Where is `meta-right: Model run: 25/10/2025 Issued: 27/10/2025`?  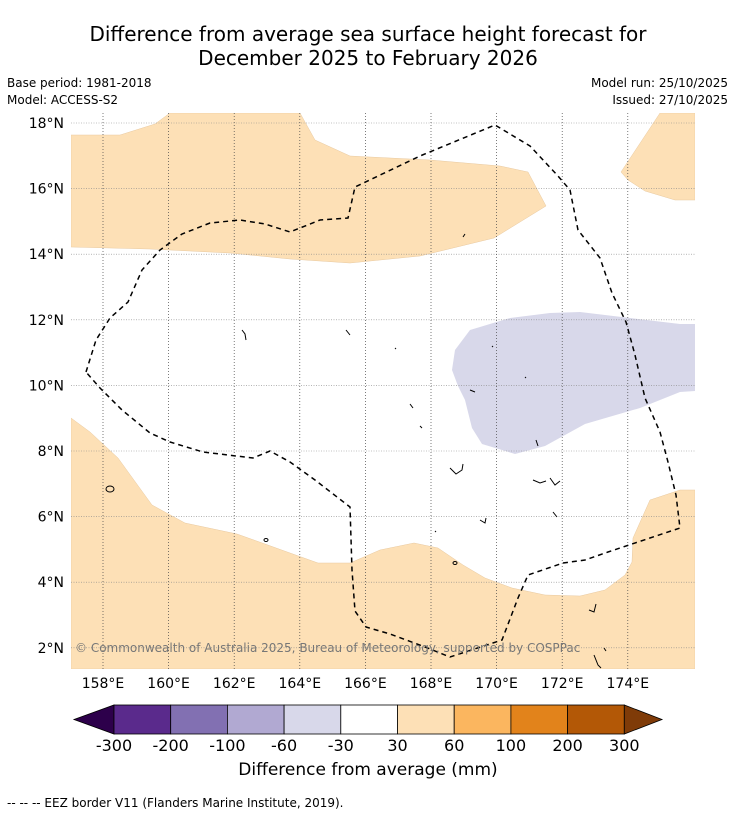 meta-right: Model run: 25/10/2025 Issued: 27/10/2025 is located at coordinates (659, 92).